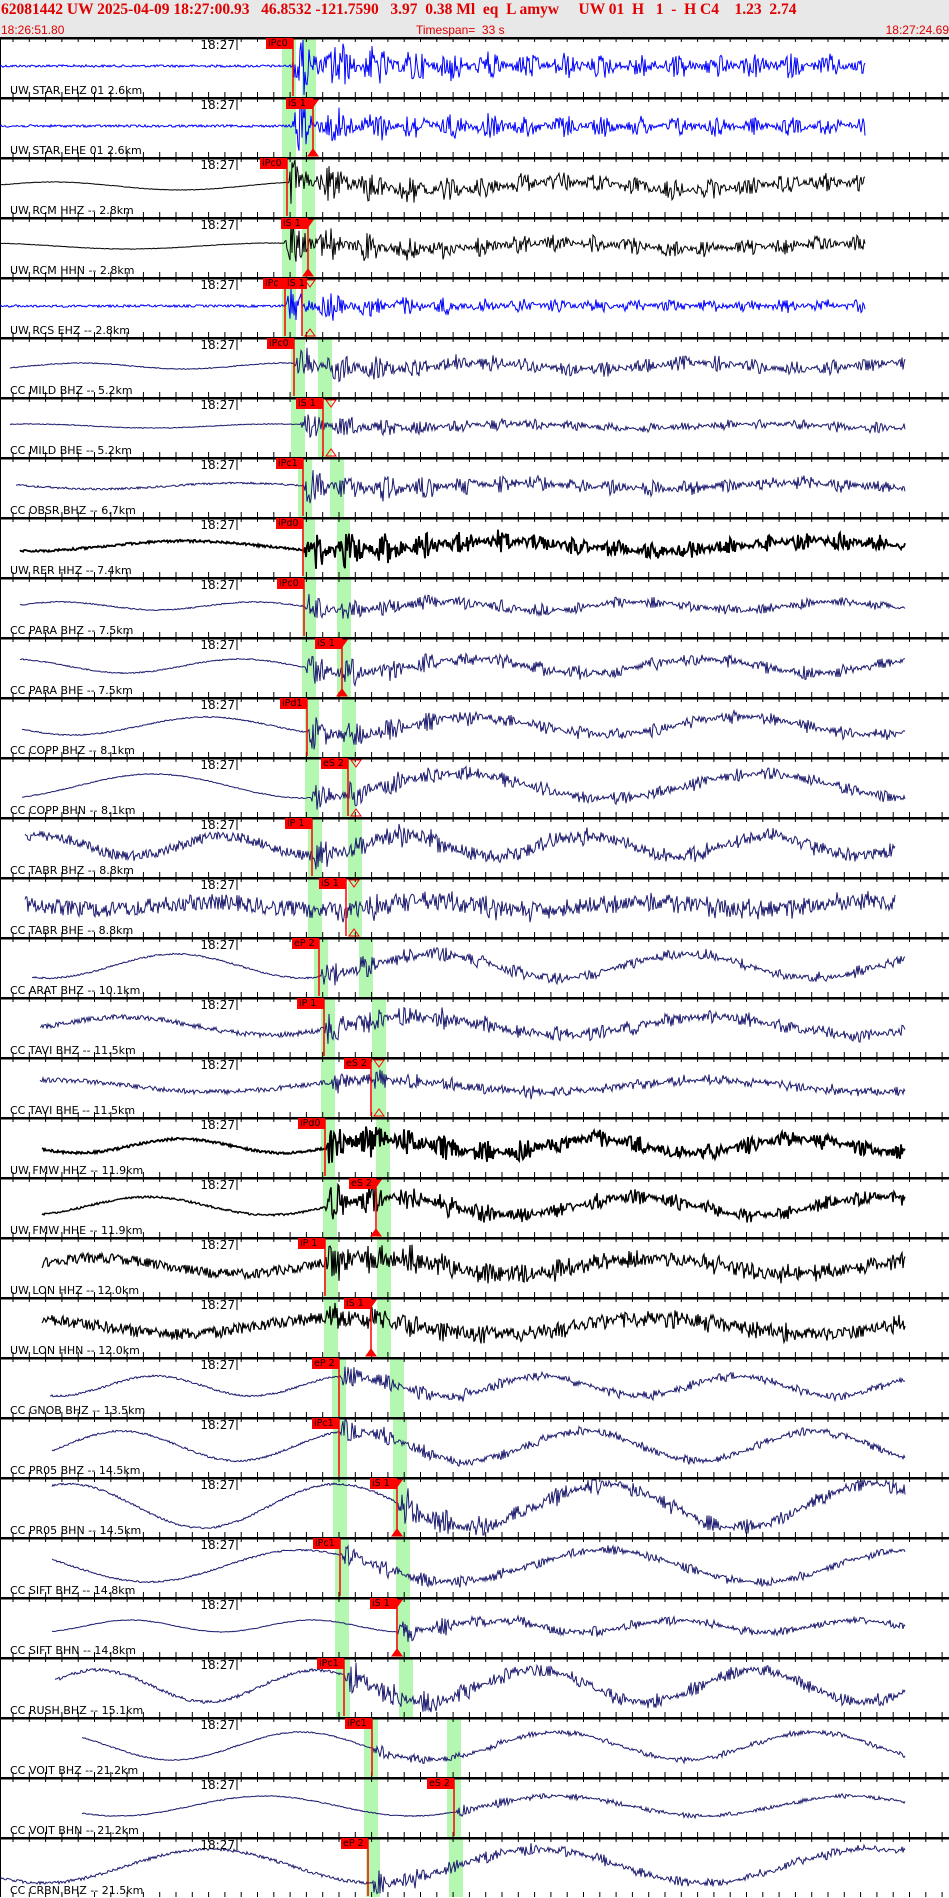 This screenshot has width=949, height=1898. What do you see at coordinates (474, 727) in the screenshot?
I see `trace-panel: 18:27 iPd1 CC COPP BHZ -- 8.1km` at bounding box center [474, 727].